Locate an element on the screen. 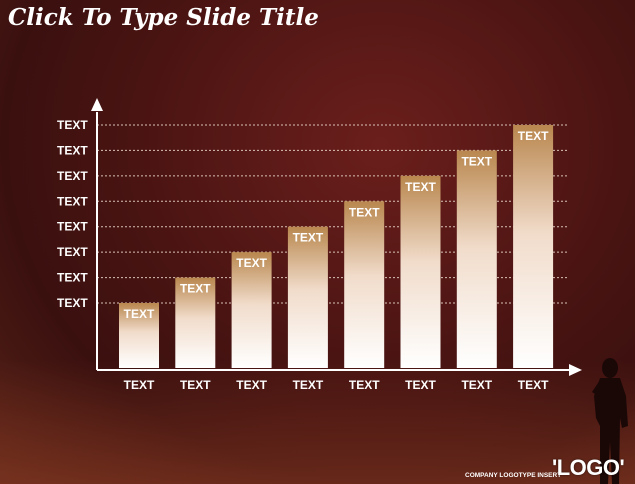 This screenshot has height=484, width=635. logo: 'LOGO' is located at coordinates (588, 467).